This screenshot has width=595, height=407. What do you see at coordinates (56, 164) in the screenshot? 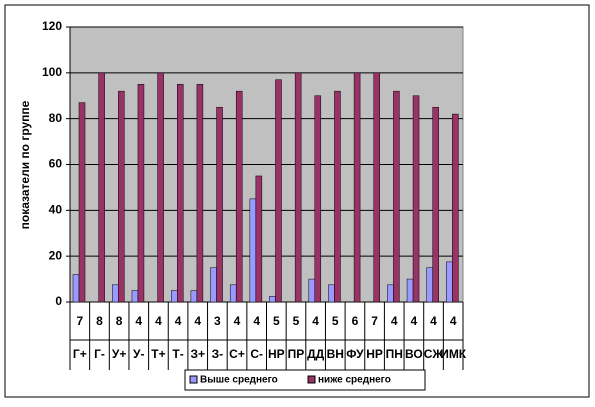
I see `y-tick-label: 60` at bounding box center [56, 164].